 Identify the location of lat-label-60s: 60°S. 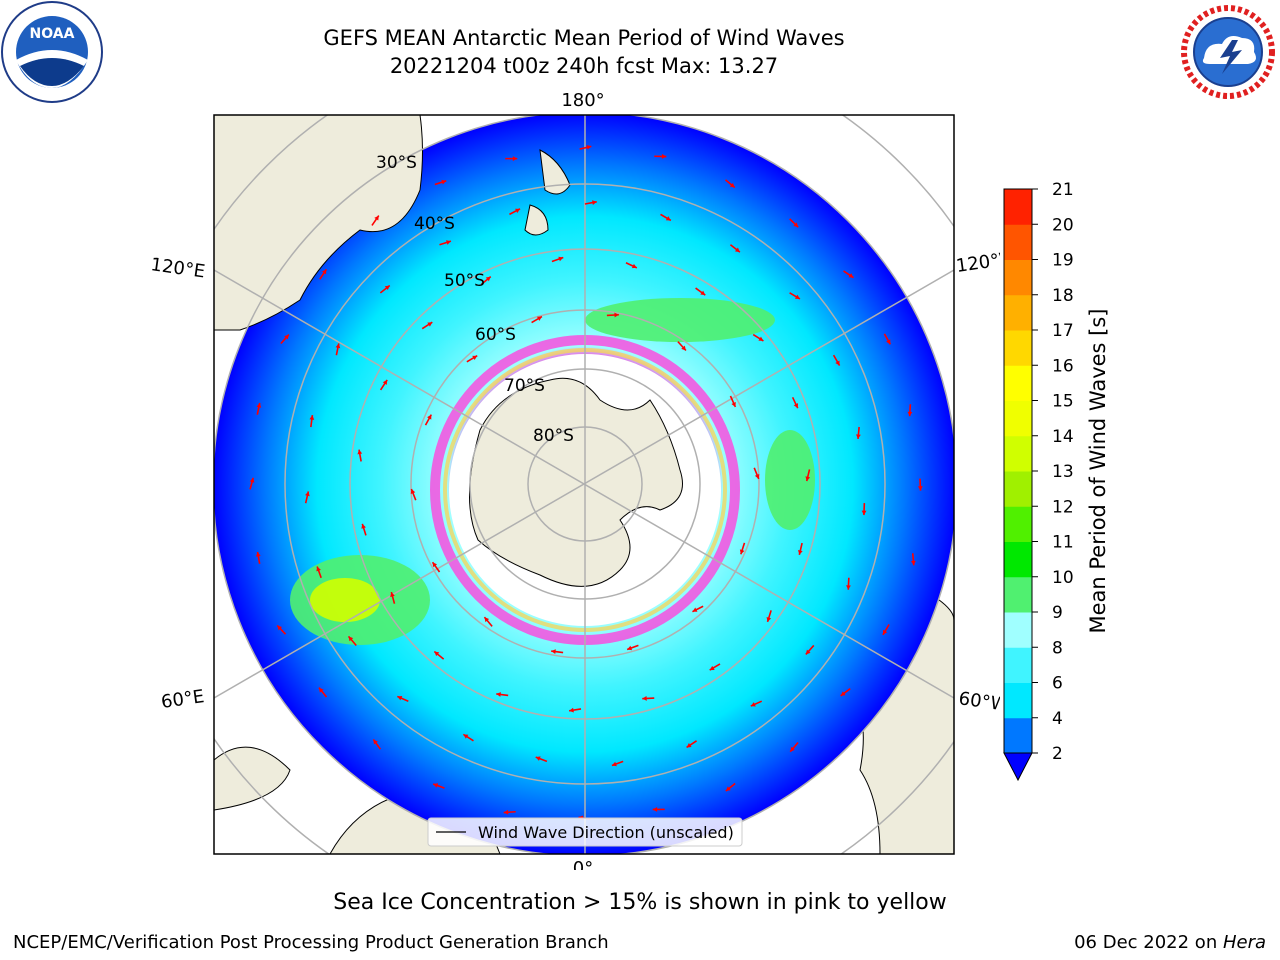
(495, 335).